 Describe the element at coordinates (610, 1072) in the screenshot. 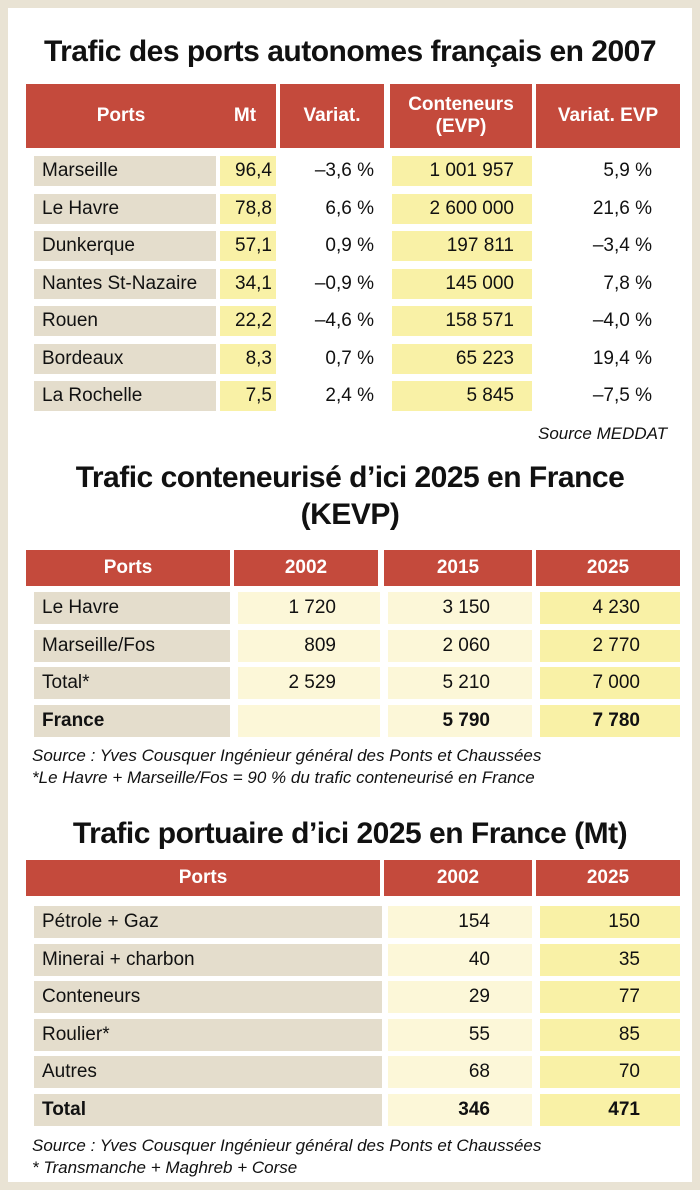

I see `table3-row-5-col-3: 70` at that location.